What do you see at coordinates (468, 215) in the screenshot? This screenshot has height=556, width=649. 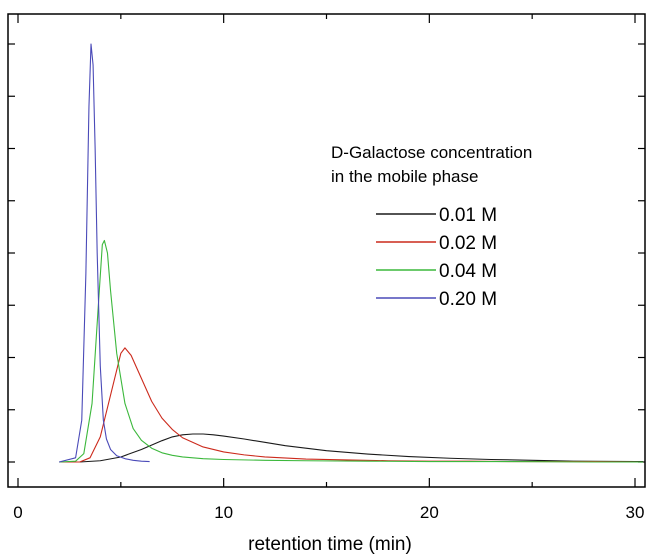 I see `legend-label: 0.01 M` at bounding box center [468, 215].